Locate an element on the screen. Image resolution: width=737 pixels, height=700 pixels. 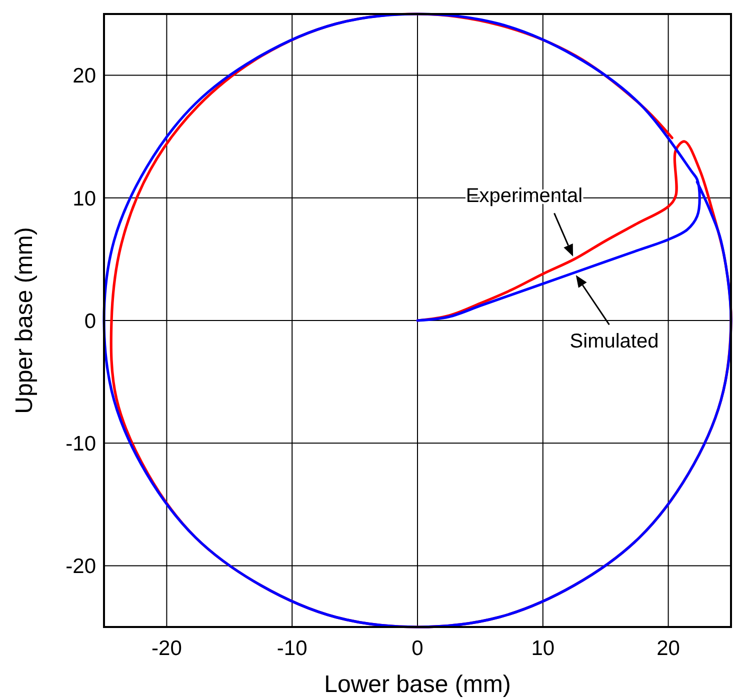
y-tick-label: 10 is located at coordinates (84, 198).